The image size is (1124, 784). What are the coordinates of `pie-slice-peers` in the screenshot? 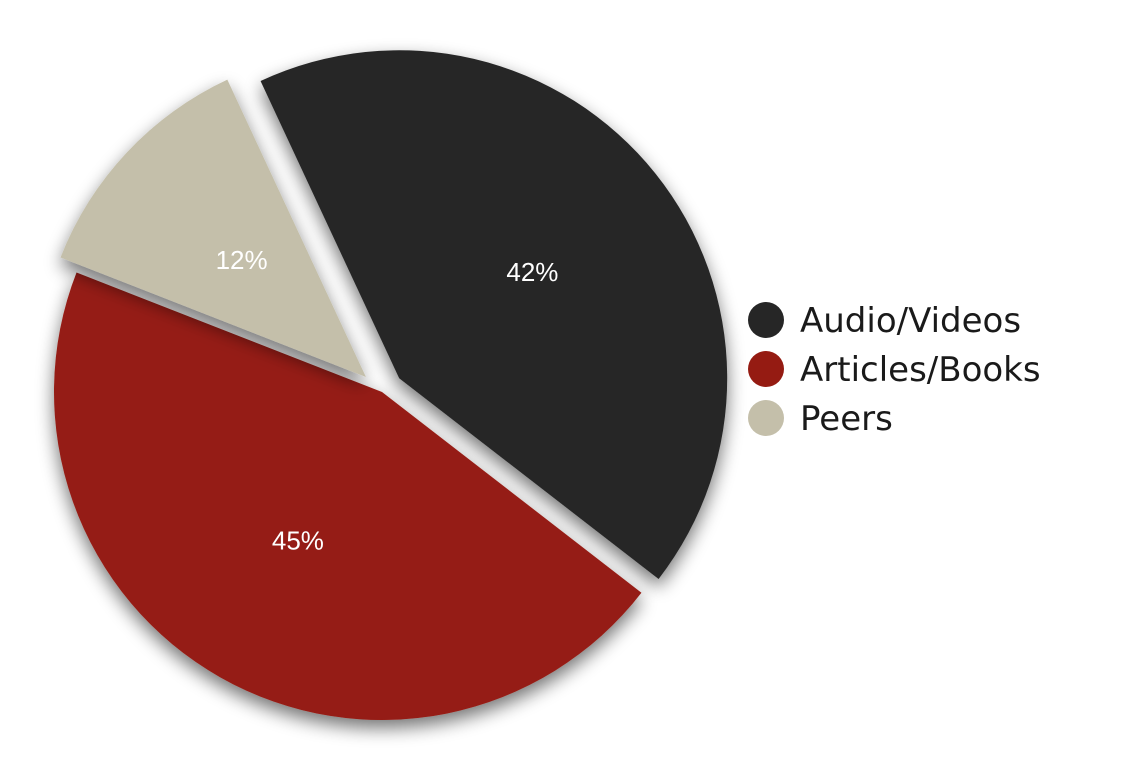 It's located at (213, 228).